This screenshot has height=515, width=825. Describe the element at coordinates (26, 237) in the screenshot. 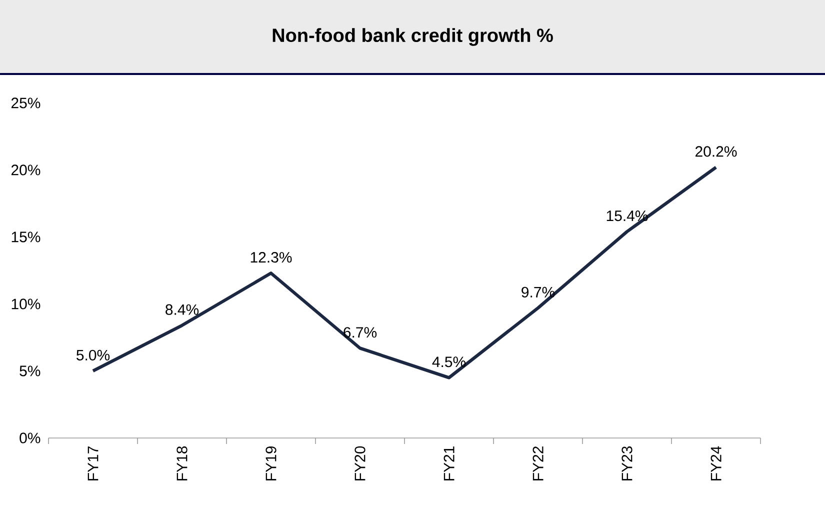

I see `y-tick-label: 15%` at that location.